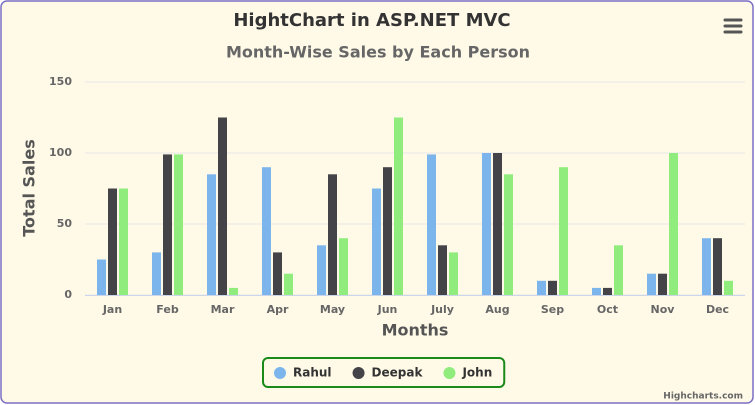 The width and height of the screenshot is (755, 405). Describe the element at coordinates (663, 309) in the screenshot. I see `x-tick-label: Nov` at that location.